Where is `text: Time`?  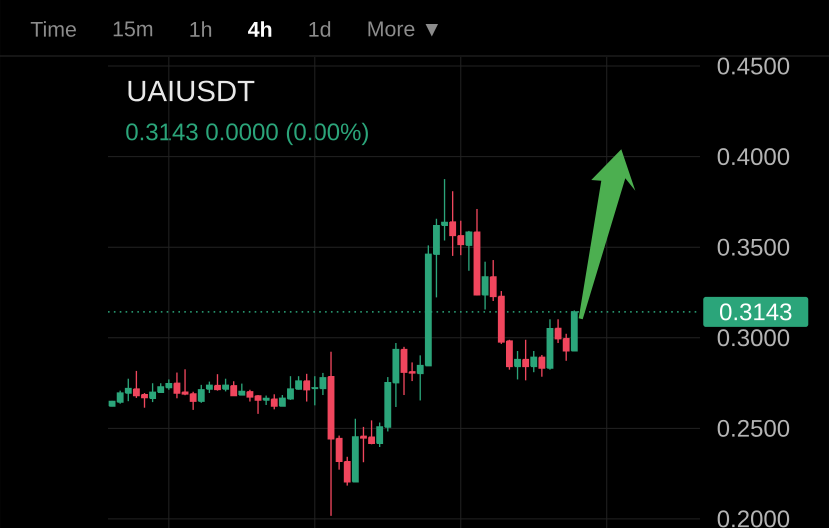 text: Time is located at coordinates (53, 29).